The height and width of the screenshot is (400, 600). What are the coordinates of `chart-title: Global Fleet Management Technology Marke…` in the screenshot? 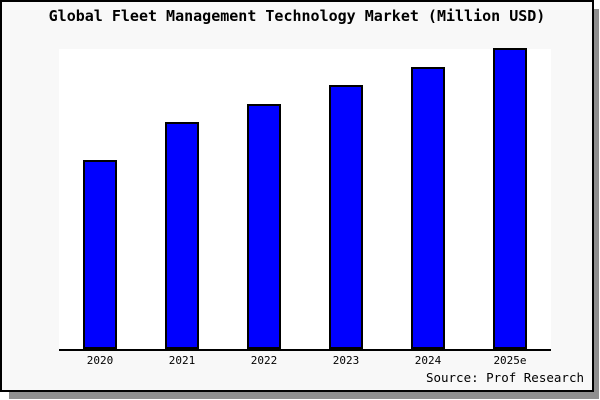 It's located at (297, 16).